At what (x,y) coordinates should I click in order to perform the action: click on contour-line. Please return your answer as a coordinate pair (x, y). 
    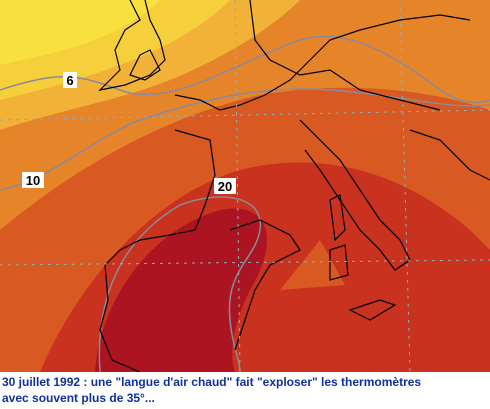
    Looking at the image, I should click on (179, 284).